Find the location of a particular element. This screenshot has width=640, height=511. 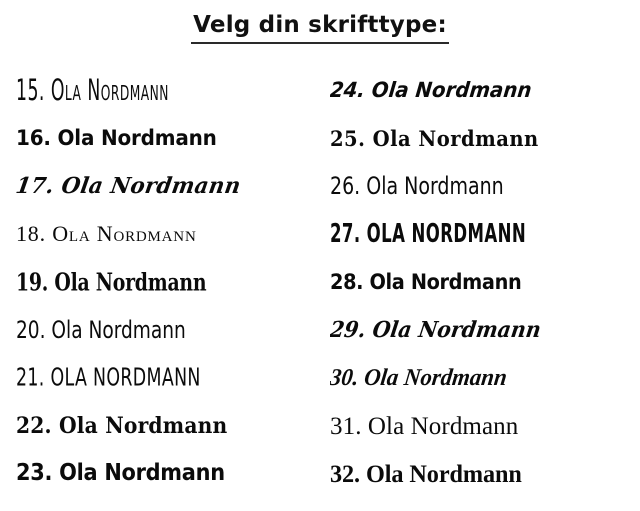

font-sample-row-29: 29. Ola Nordmann is located at coordinates (485, 330).